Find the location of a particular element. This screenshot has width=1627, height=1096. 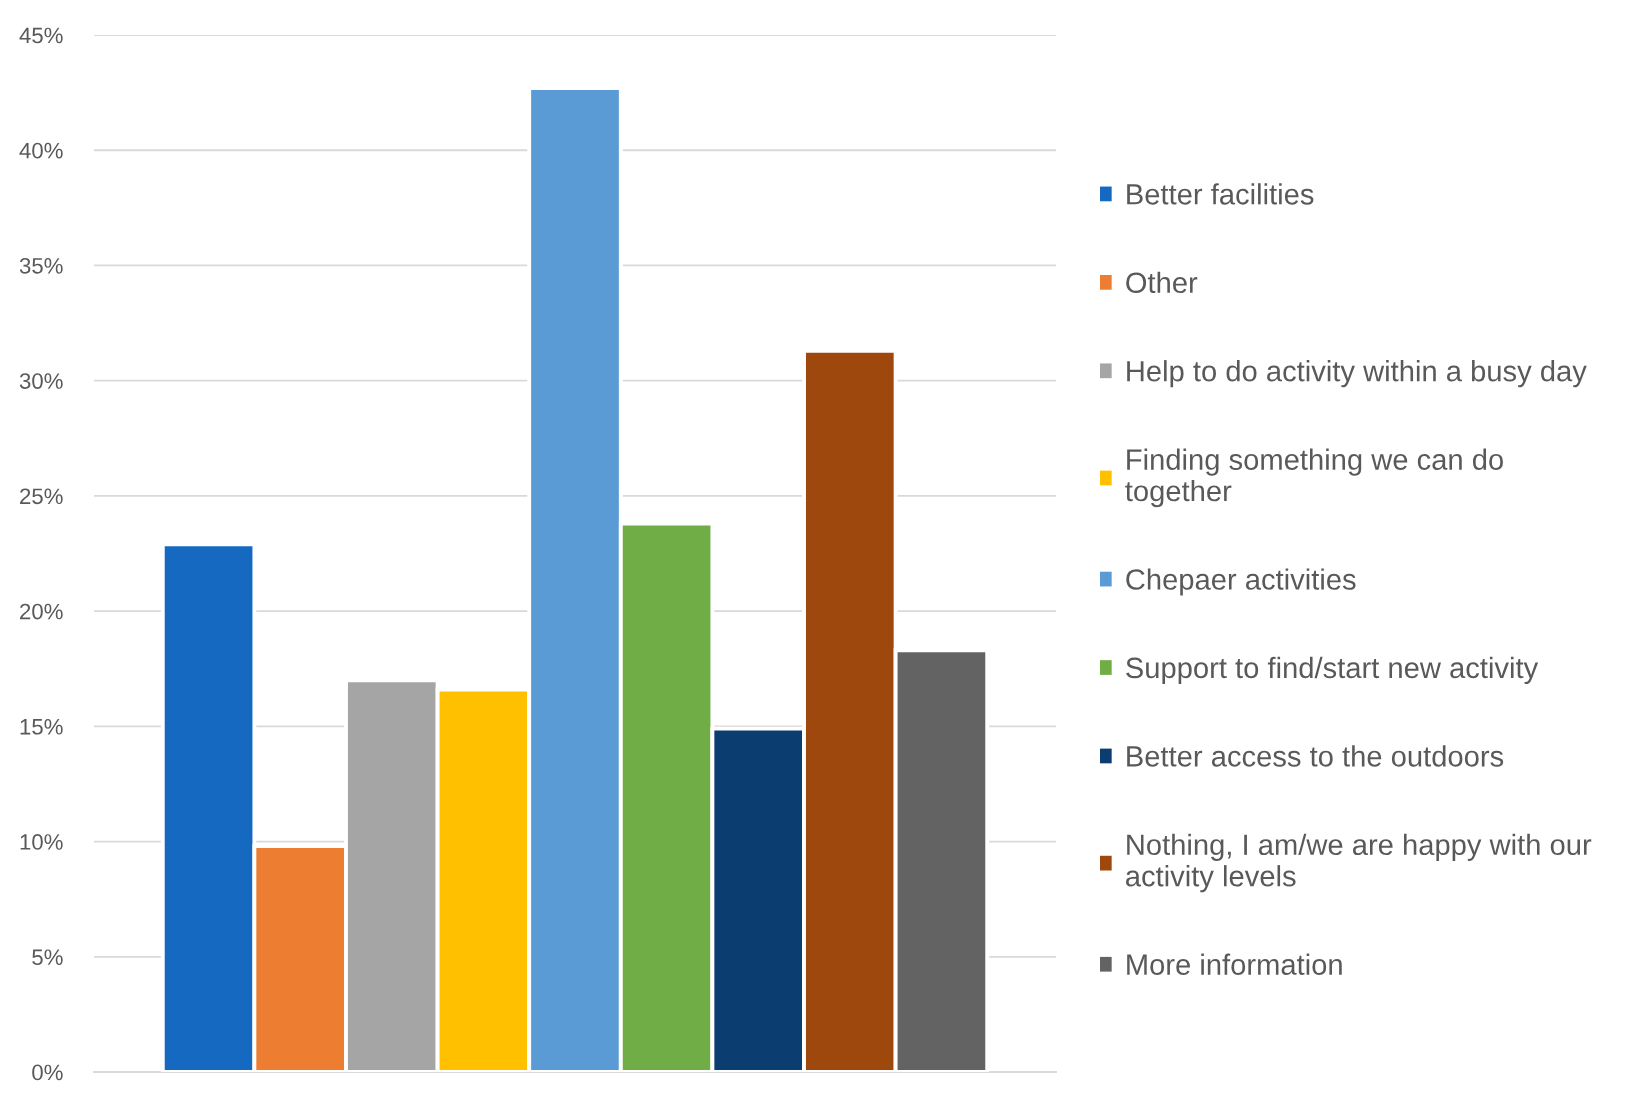

y-tick-label: 10% is located at coordinates (41, 842).